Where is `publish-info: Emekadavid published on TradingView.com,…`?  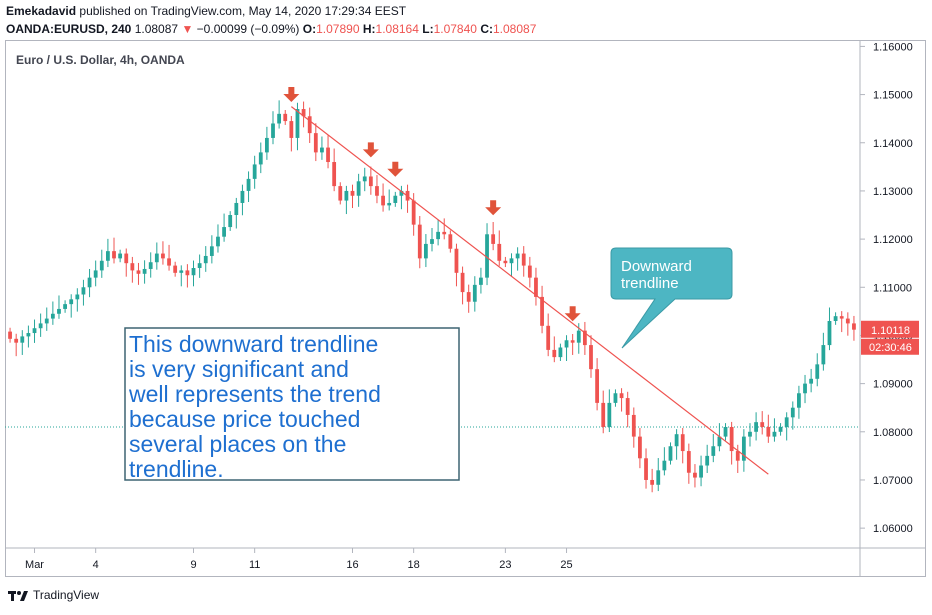 publish-info: Emekadavid published on TradingView.com,… is located at coordinates (206, 11).